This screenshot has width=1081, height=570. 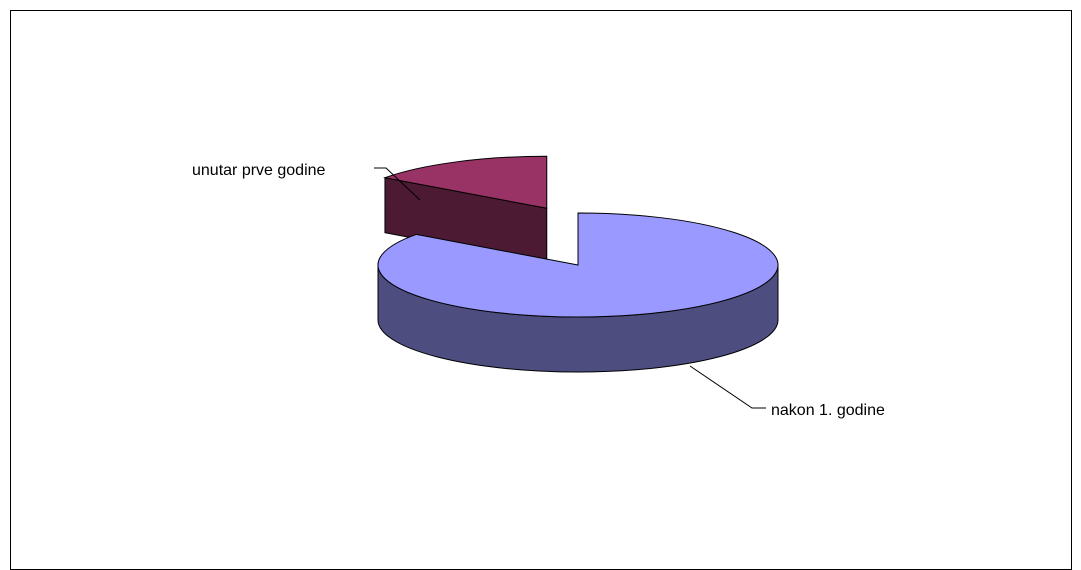 I want to click on leader-nakon-1-godine, so click(x=727, y=387).